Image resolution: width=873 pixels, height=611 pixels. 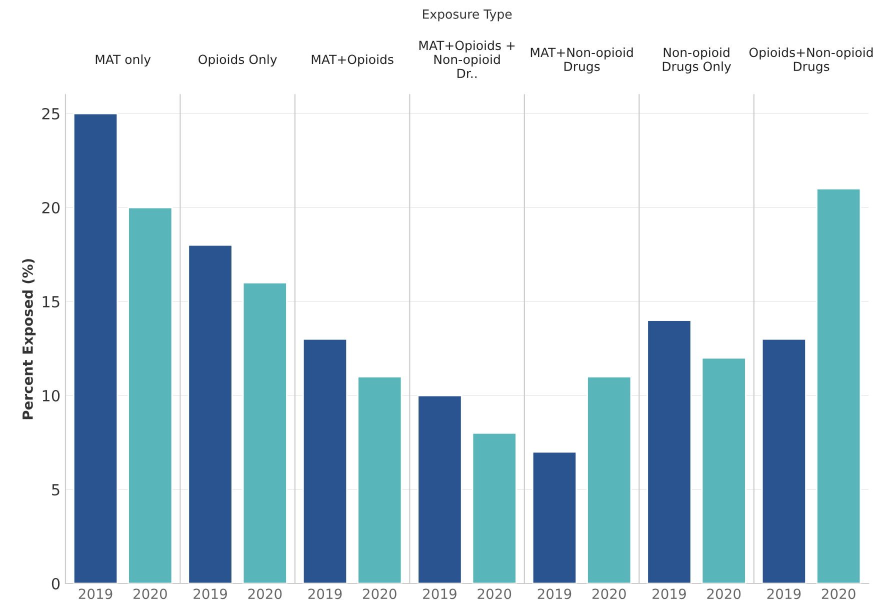 I want to click on text: Exposure Type, so click(x=467, y=16).